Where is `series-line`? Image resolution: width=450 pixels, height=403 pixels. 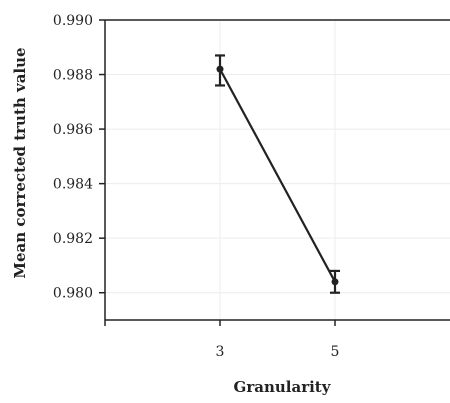
series-line is located at coordinates (277, 175).